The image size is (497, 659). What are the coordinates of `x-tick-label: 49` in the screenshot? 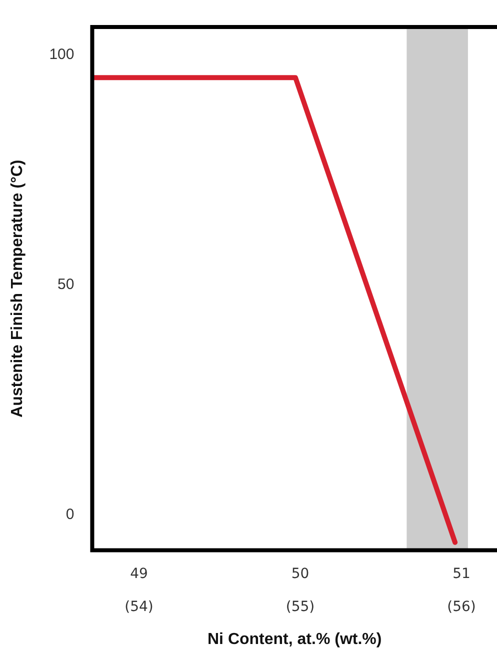 It's located at (139, 574).